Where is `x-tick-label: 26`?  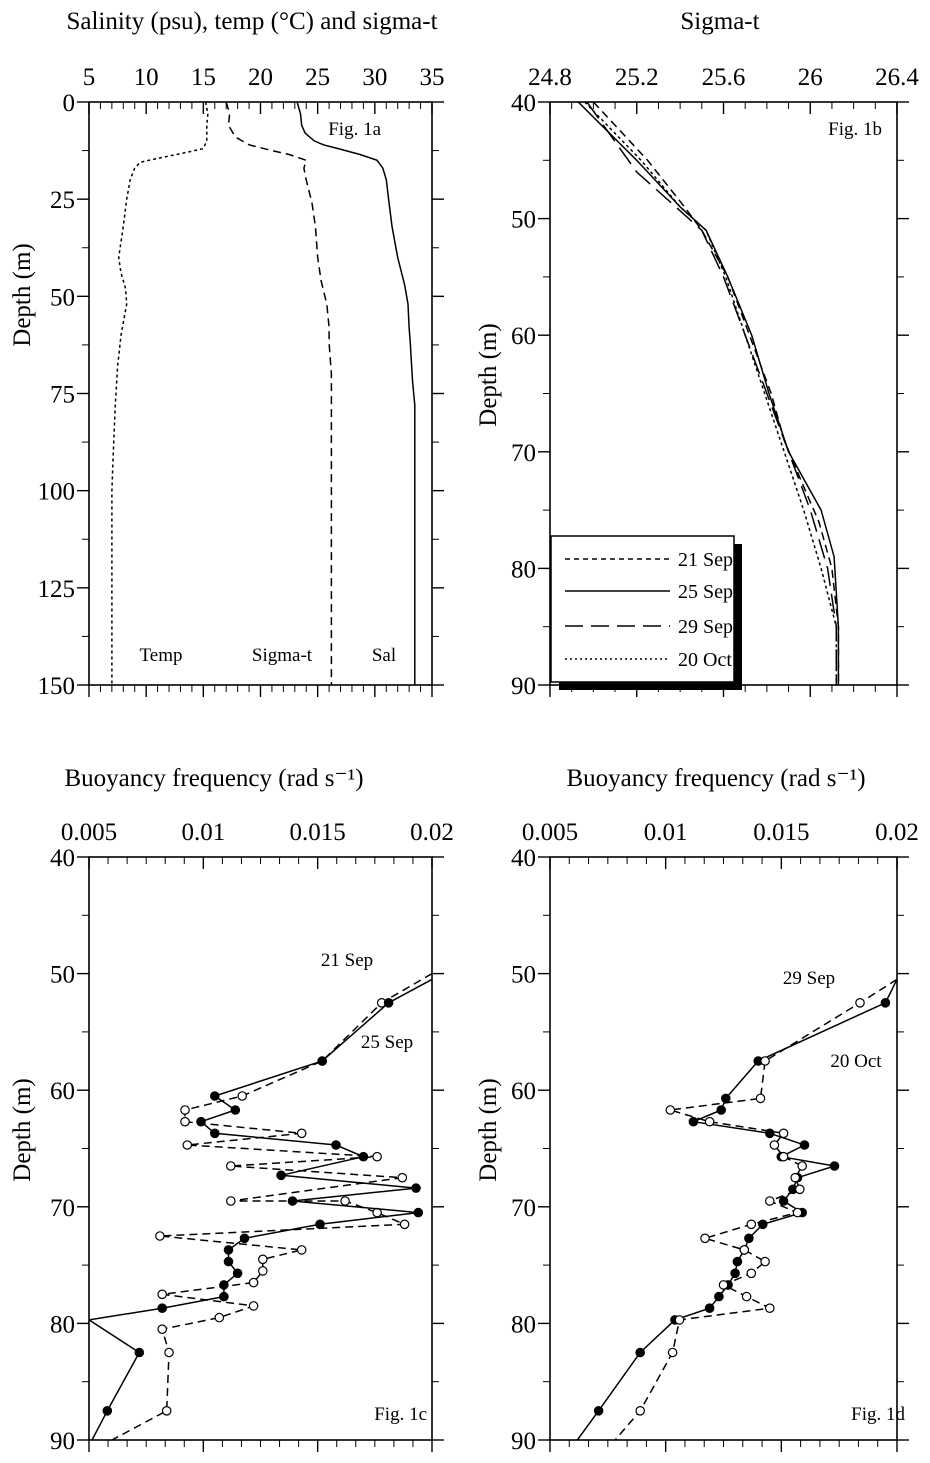
x-tick-label: 26 is located at coordinates (810, 77).